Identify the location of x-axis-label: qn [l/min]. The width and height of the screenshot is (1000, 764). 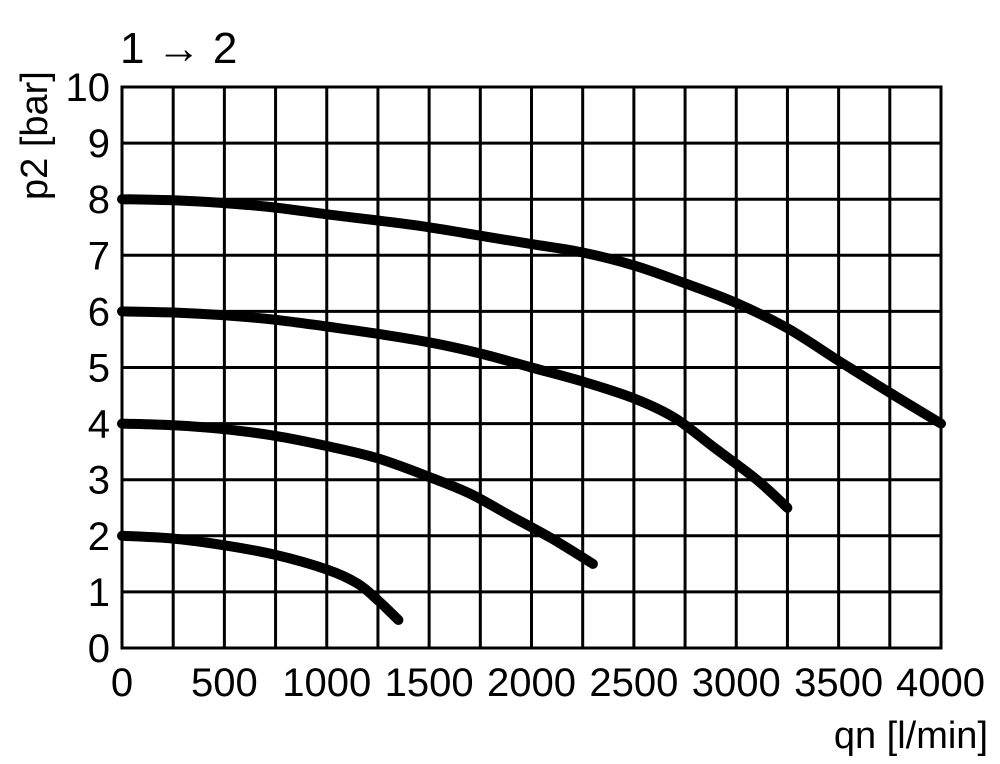
(911, 736).